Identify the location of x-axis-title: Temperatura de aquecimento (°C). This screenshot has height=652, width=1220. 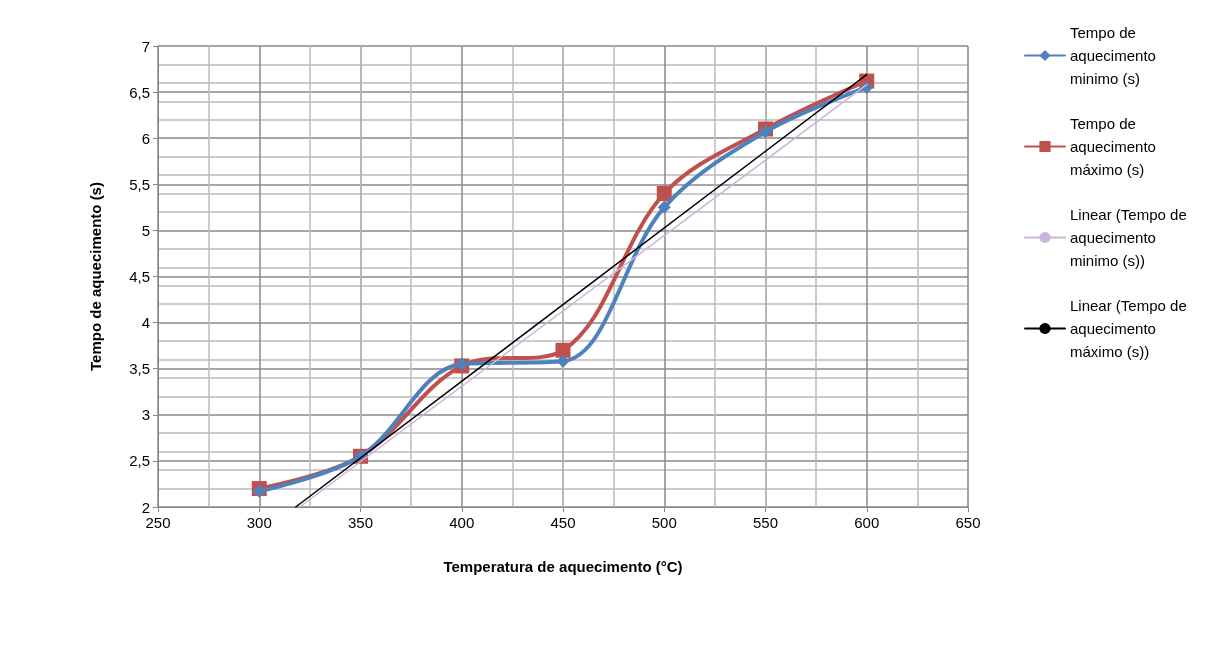
(563, 566).